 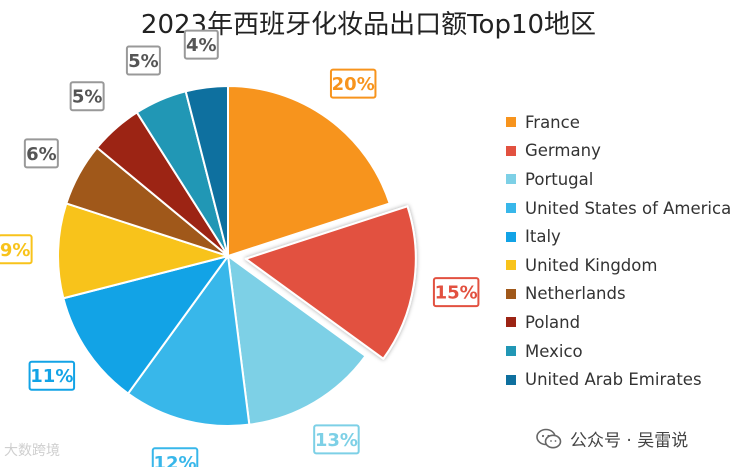 I want to click on data-label-text: 9%, so click(x=15, y=250).